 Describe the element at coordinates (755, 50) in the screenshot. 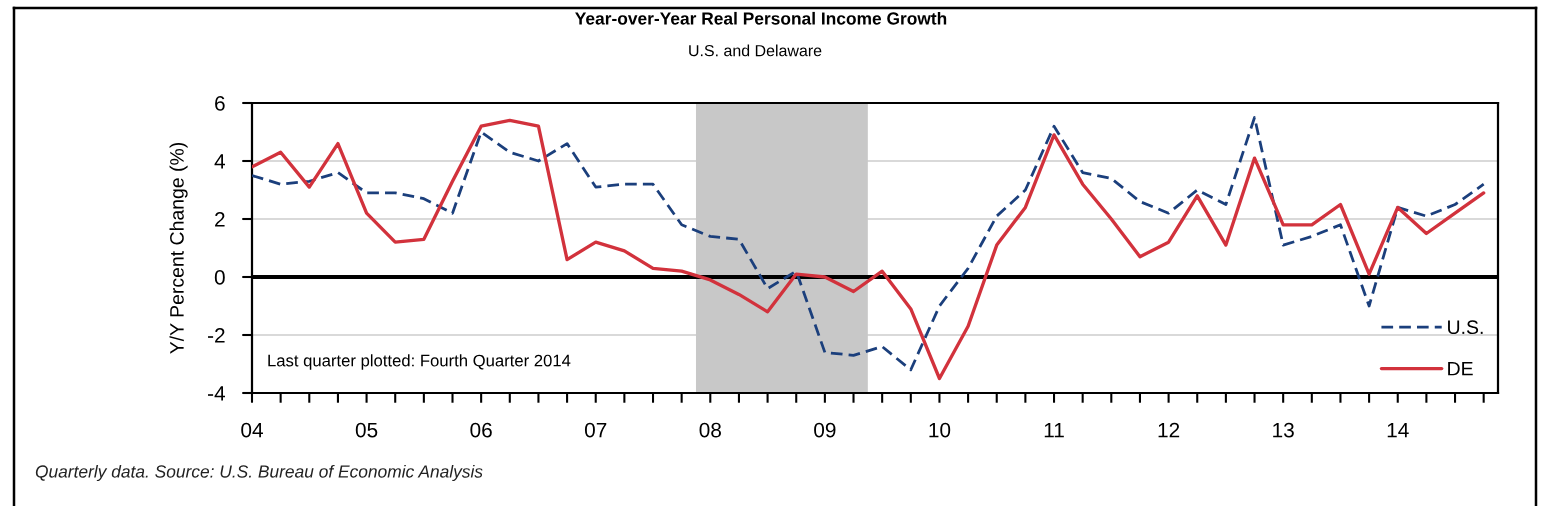

I see `chart-subtitle: U.S. and Delaware` at that location.